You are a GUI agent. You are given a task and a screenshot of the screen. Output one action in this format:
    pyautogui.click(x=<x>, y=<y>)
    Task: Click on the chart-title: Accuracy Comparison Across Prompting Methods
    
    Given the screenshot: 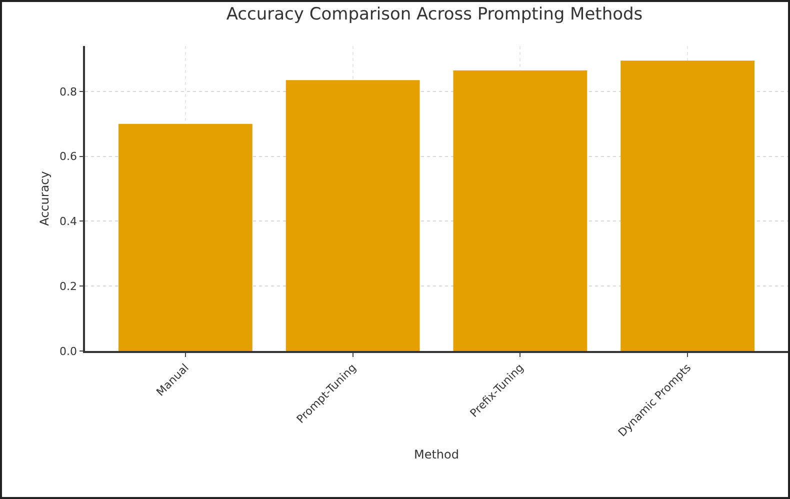 What is the action you would take?
    pyautogui.click(x=434, y=14)
    